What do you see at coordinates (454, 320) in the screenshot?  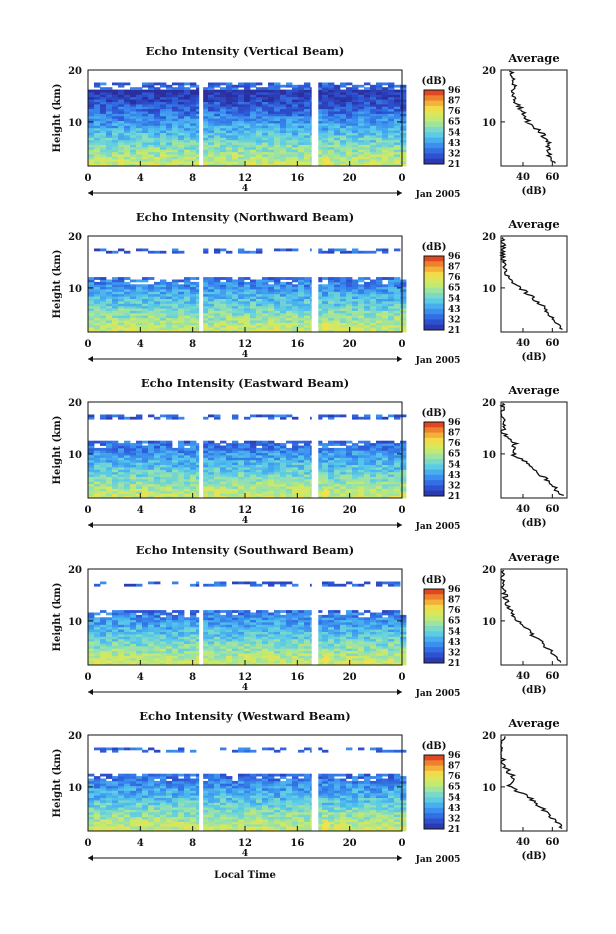 I see `colorbar-tick-label: 32` at bounding box center [454, 320].